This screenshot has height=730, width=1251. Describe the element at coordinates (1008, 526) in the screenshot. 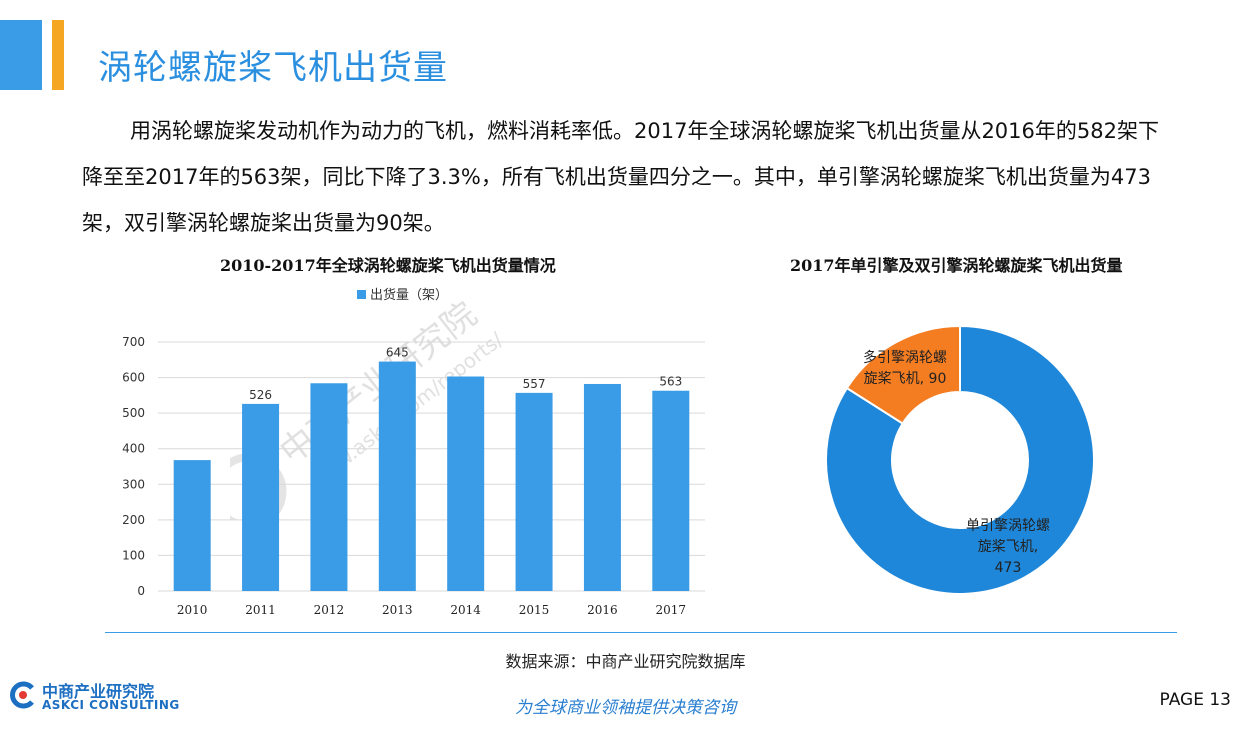

I see `slice-label: 单引擎涡轮螺` at that location.